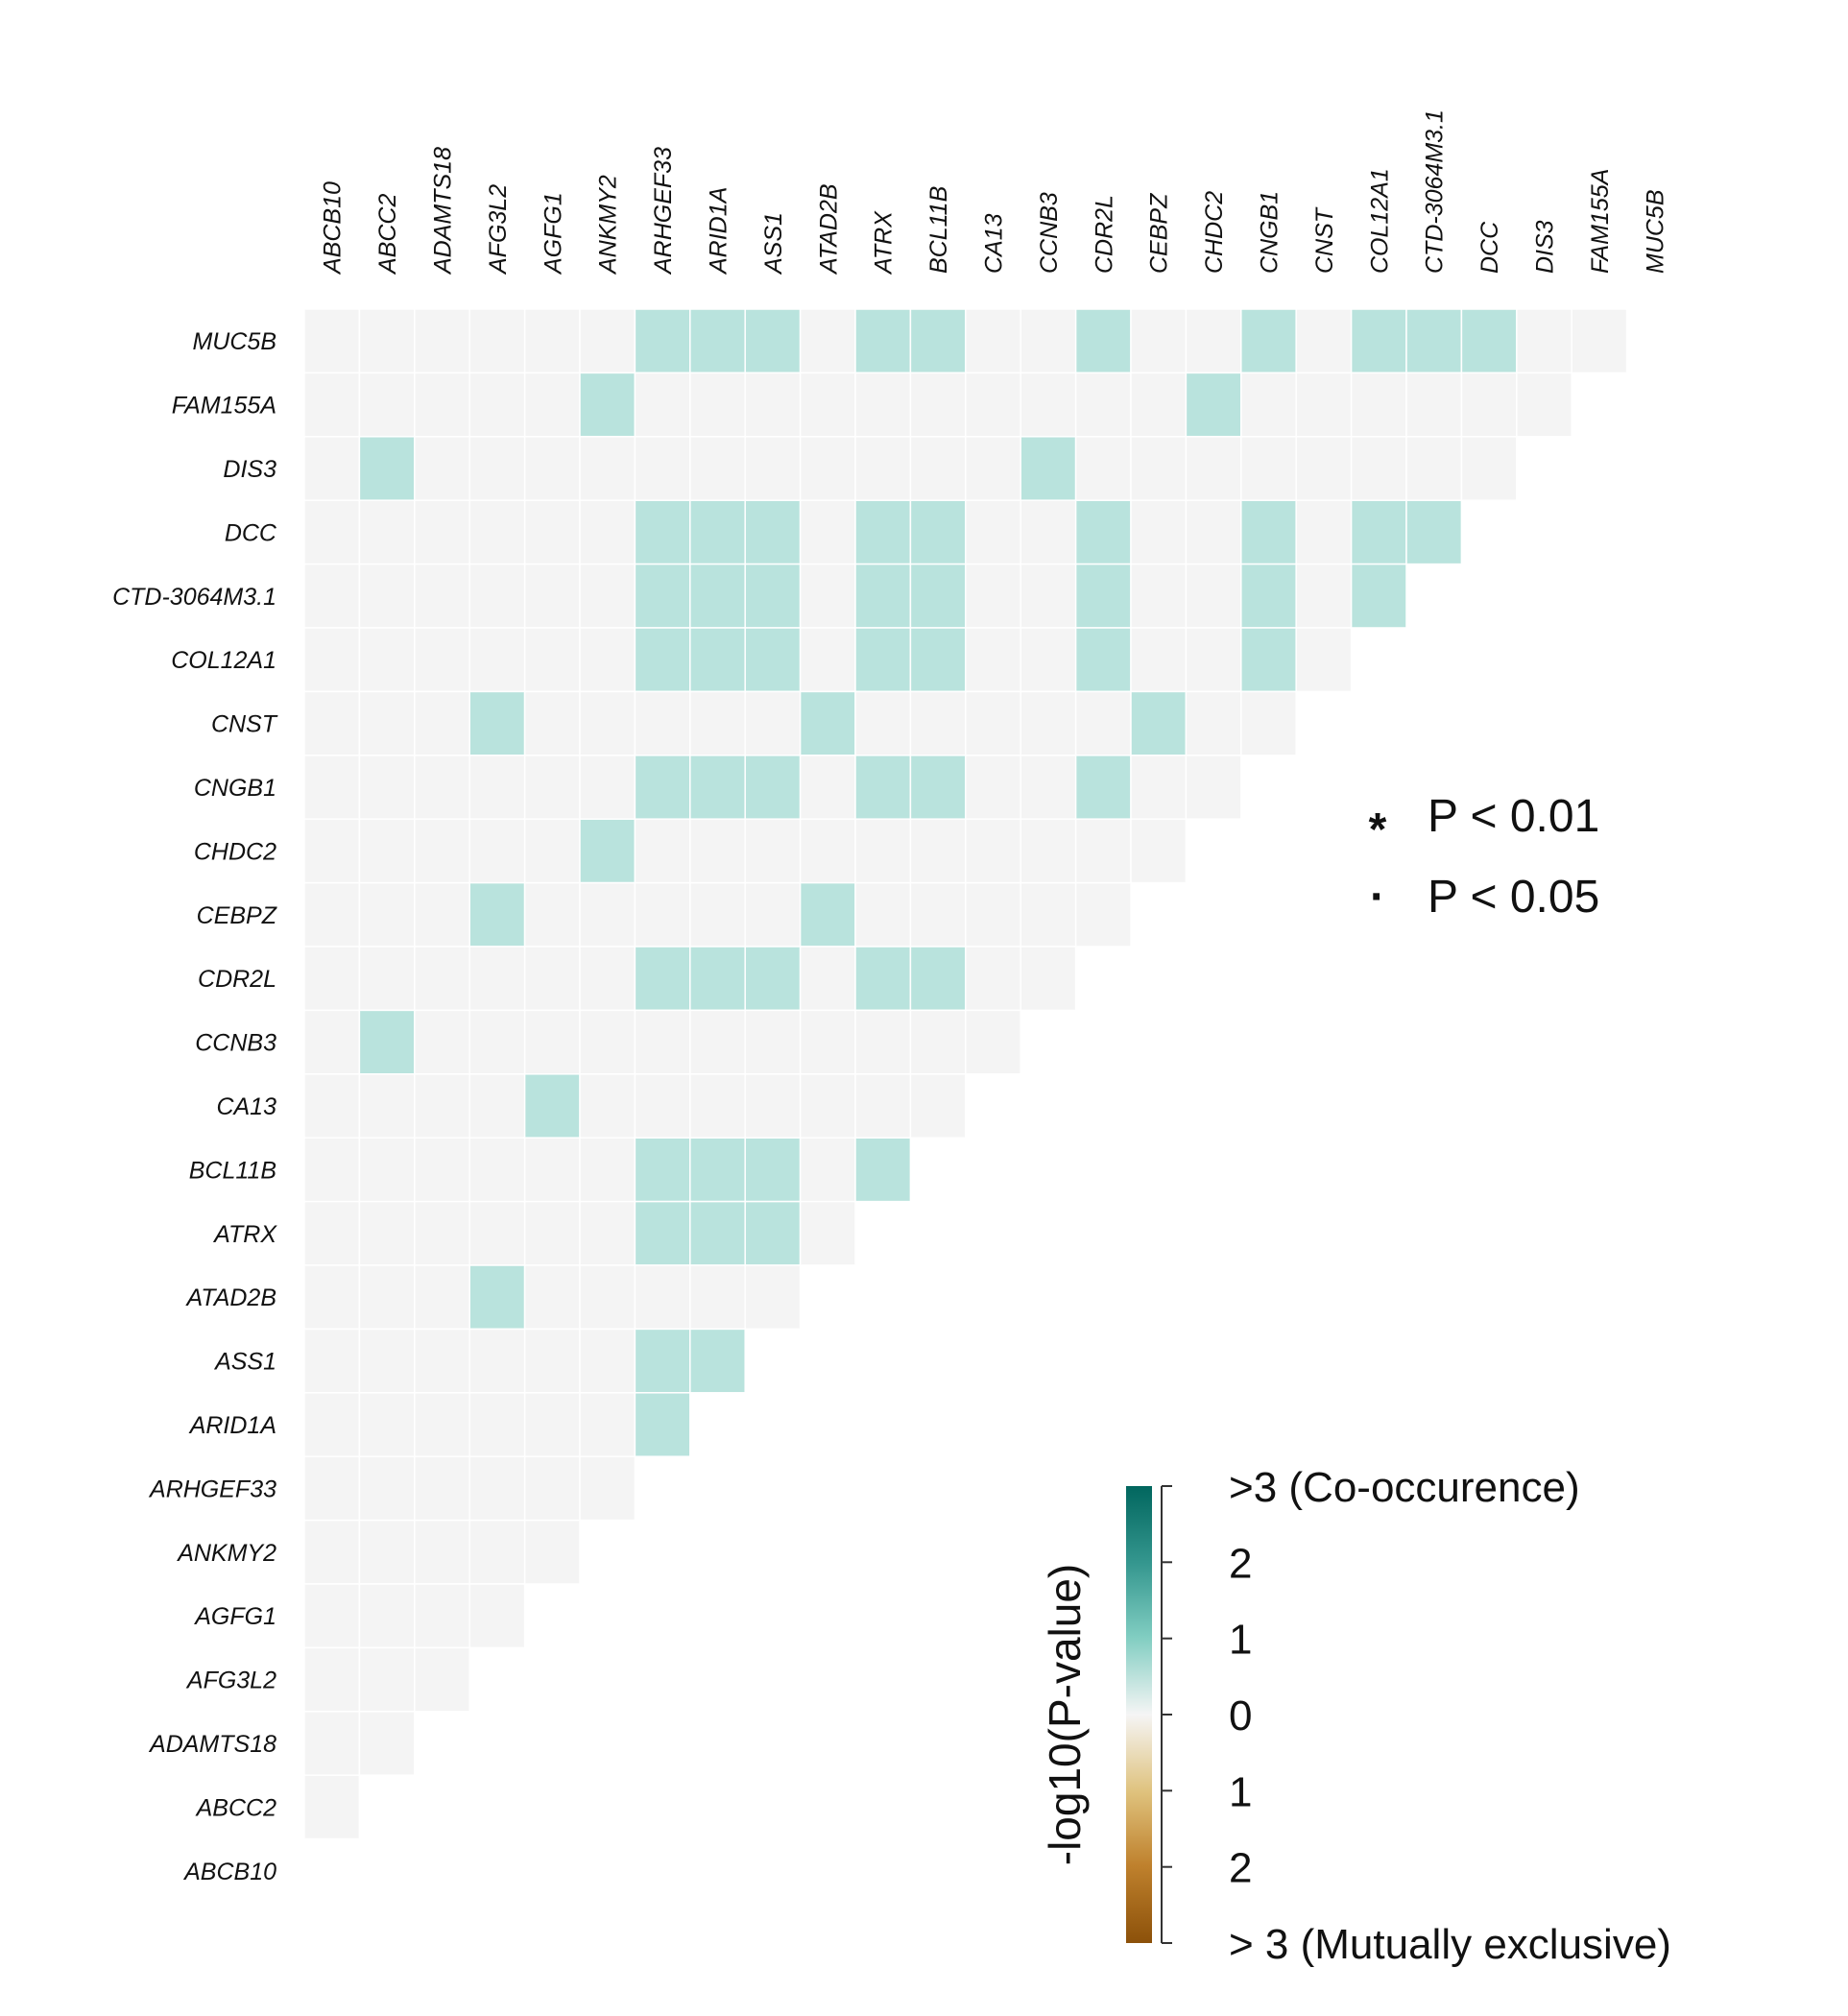 This screenshot has width=1848, height=2016. Describe the element at coordinates (237, 915) in the screenshot. I see `row-label-cebpz: CEBPZ` at that location.